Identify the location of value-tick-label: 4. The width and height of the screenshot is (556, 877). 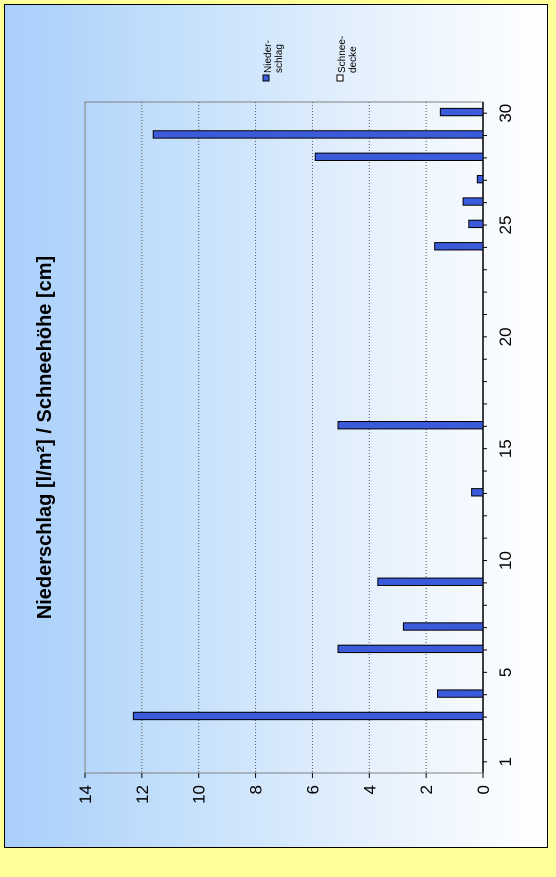
(369, 789).